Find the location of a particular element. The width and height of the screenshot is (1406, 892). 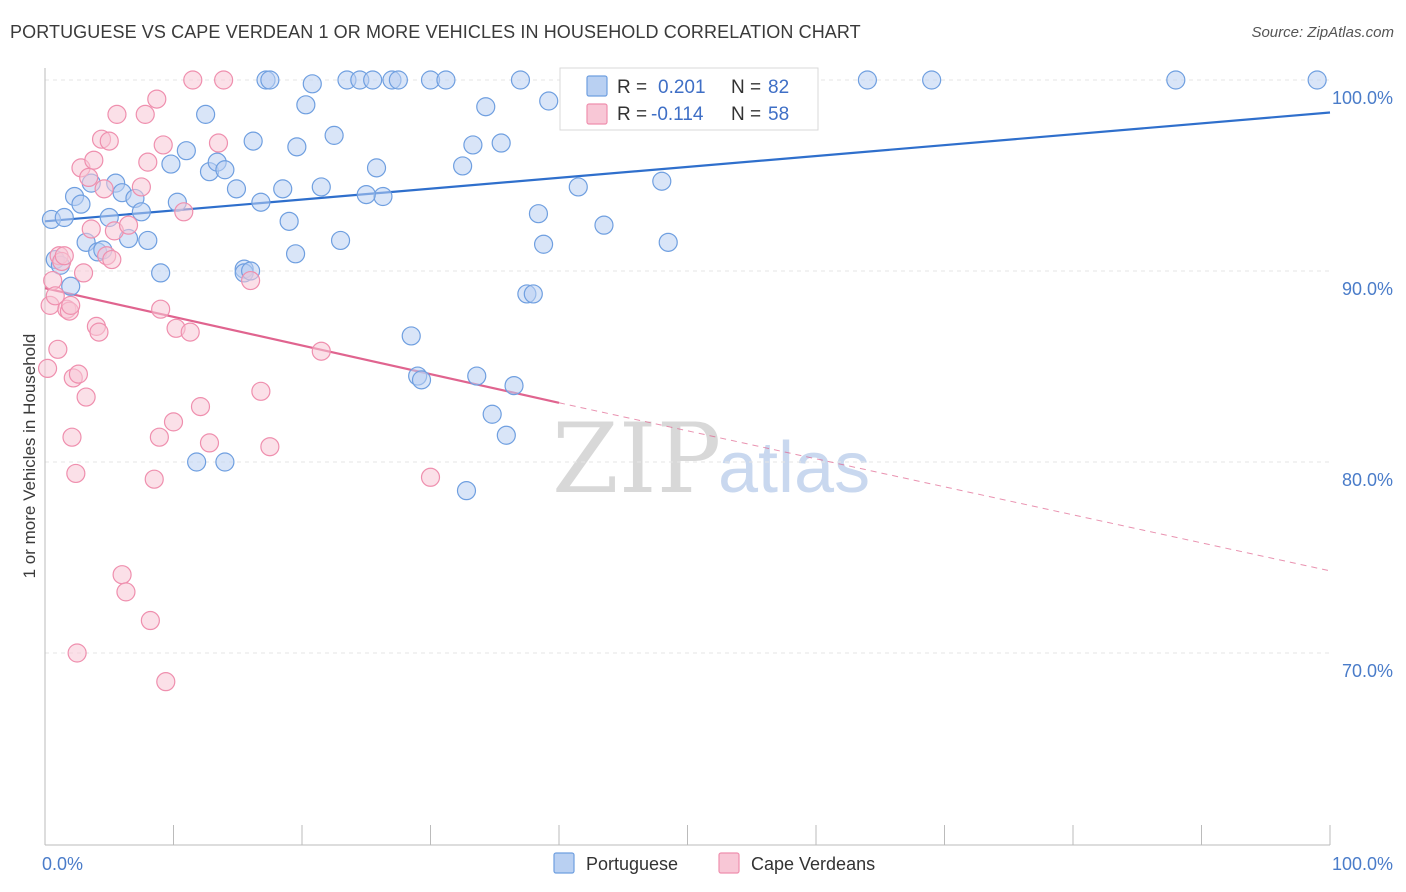

legend-label-cape-verdeans: Cape Verdeans is located at coordinates (813, 864).